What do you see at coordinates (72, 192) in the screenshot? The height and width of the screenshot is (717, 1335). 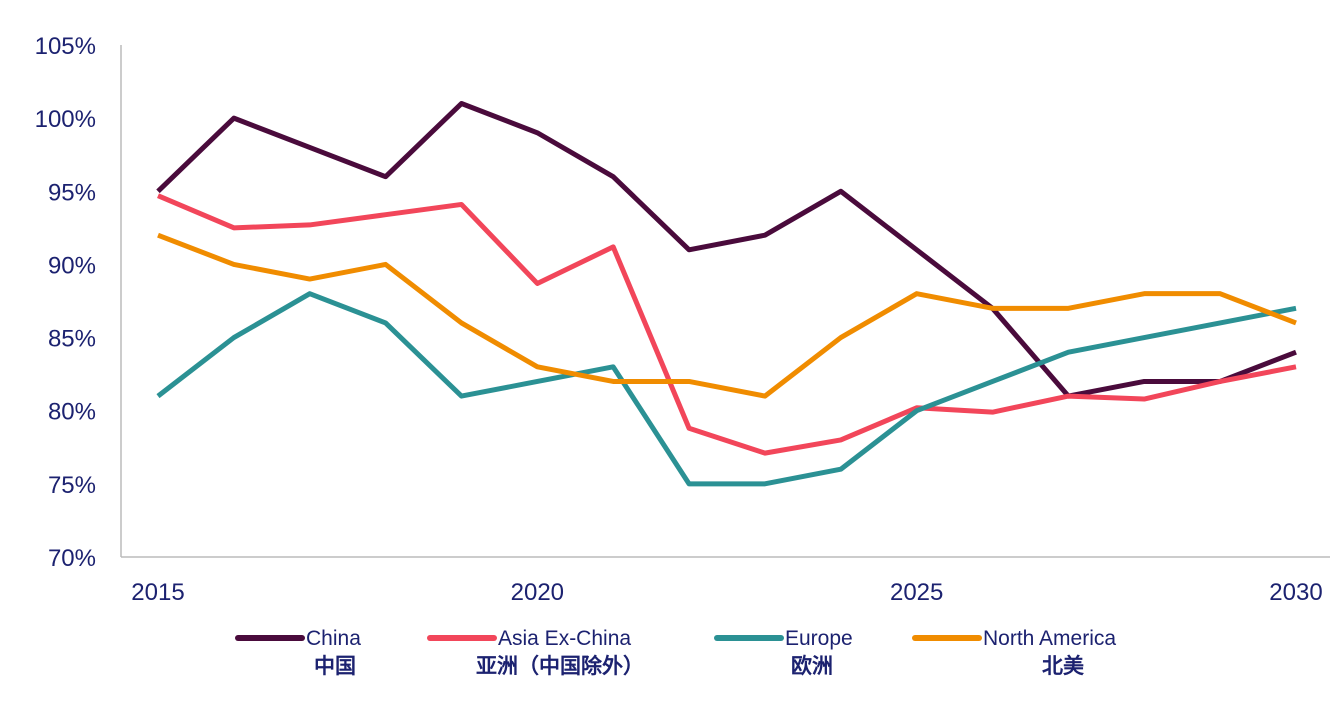 I see `y-tick-label: 95%` at bounding box center [72, 192].